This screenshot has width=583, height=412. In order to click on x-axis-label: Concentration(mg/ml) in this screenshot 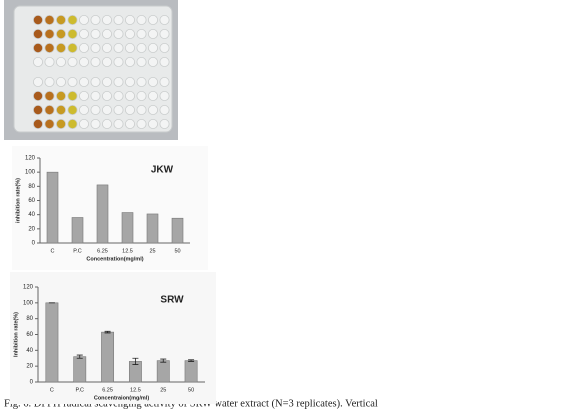, I will do `click(114, 259)`.